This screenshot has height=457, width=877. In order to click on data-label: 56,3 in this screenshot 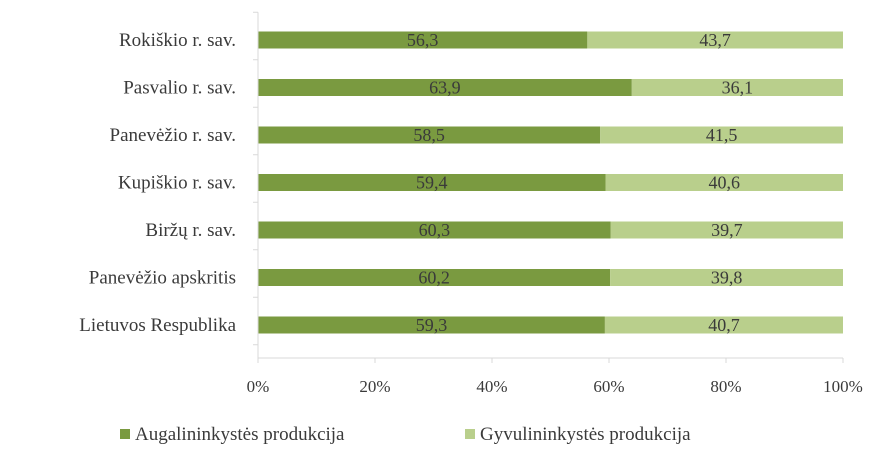, I will do `click(423, 40)`.